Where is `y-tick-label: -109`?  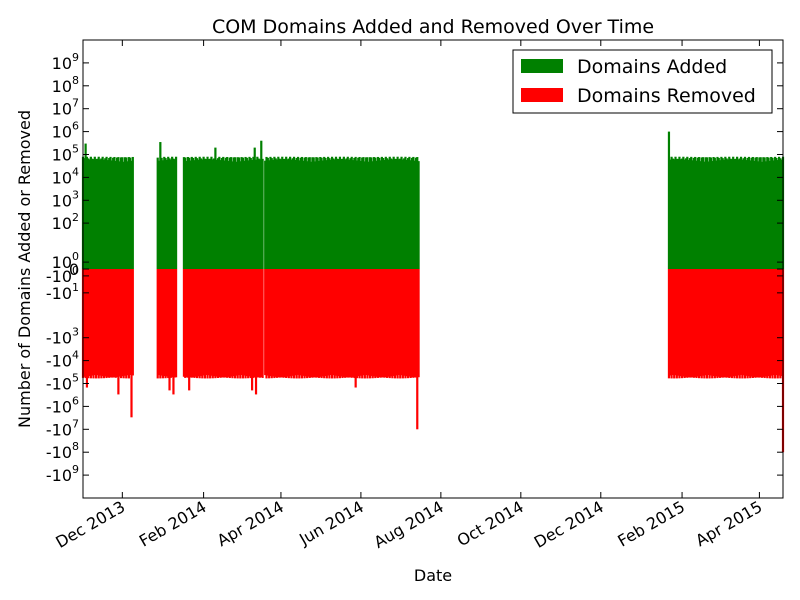 y-tick-label: -109 is located at coordinates (62, 474).